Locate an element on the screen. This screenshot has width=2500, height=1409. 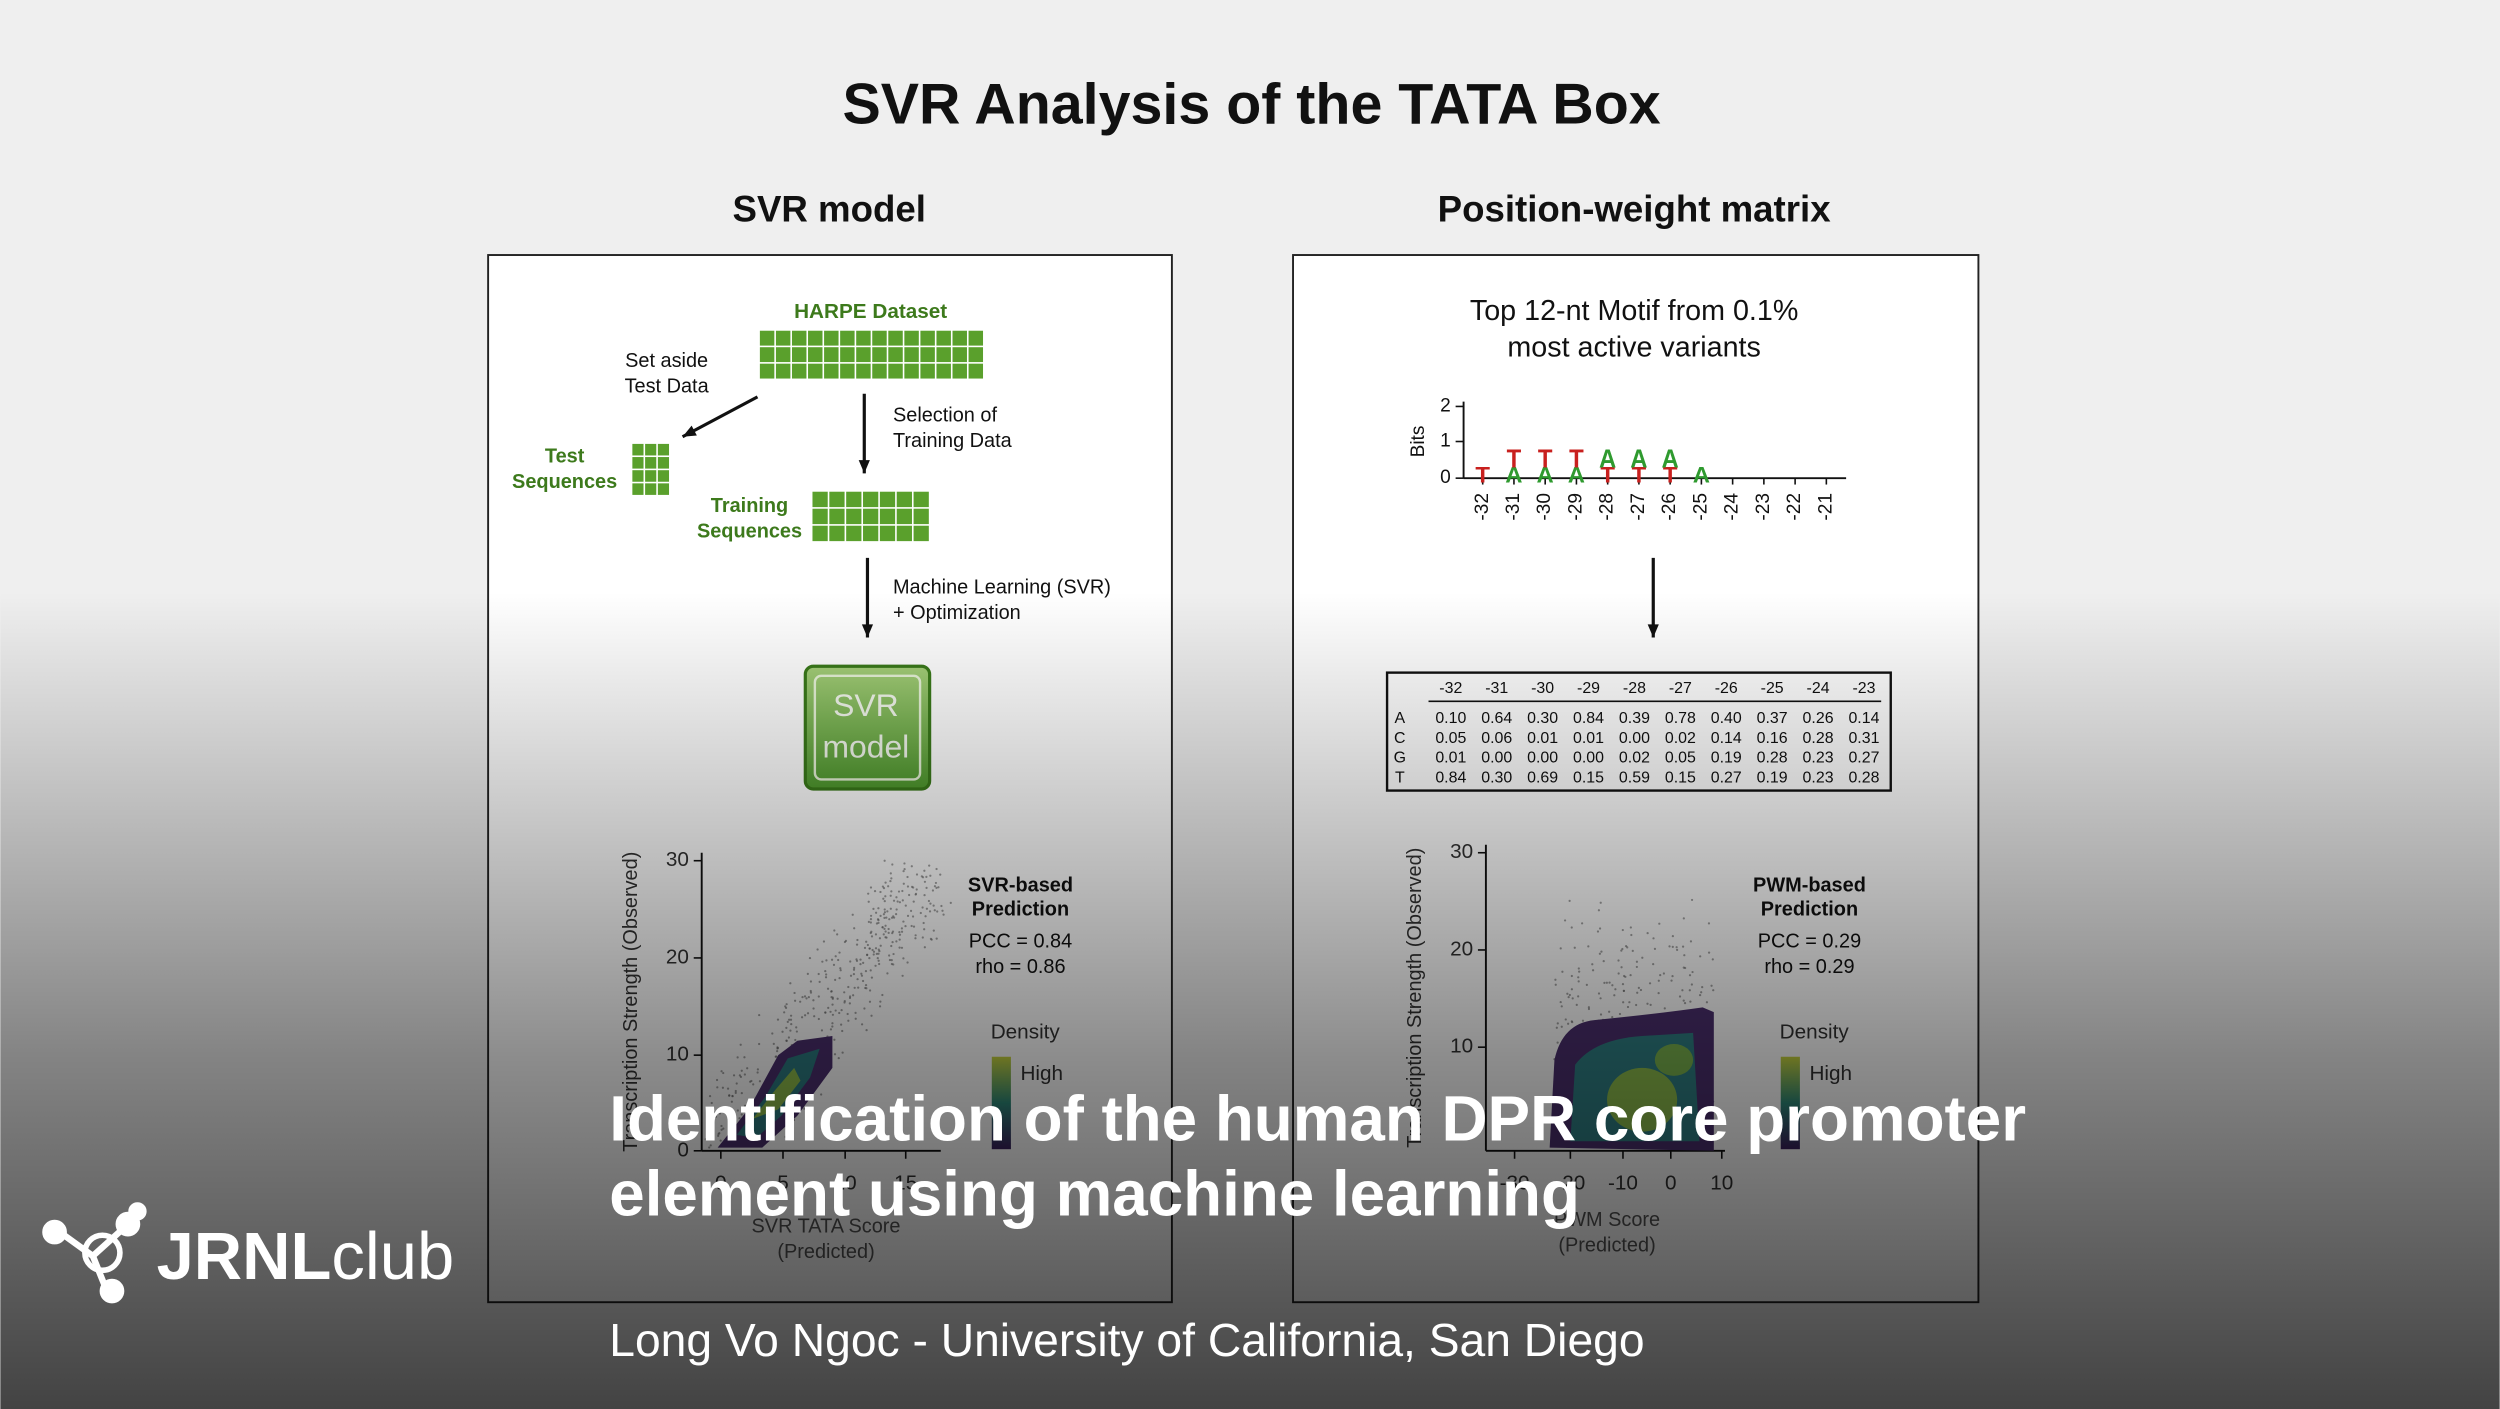
brand-light: club is located at coordinates (392, 1255).